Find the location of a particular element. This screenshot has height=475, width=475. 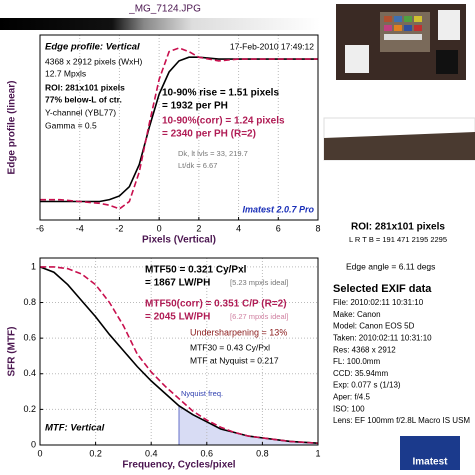

annotation: 77% below-L of ctr. is located at coordinates (83, 99).